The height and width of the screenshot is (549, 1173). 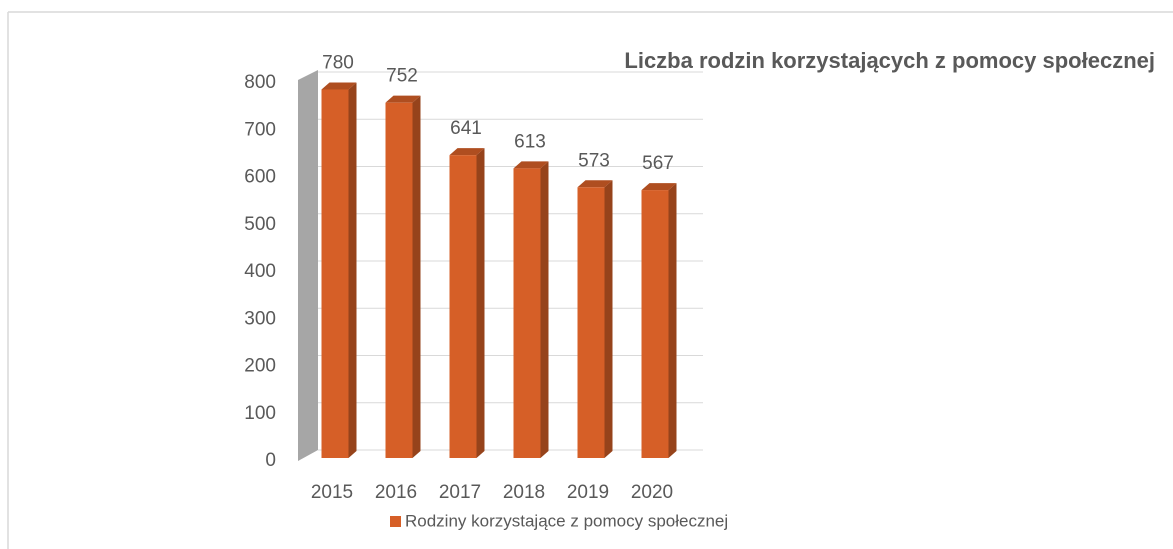 What do you see at coordinates (260, 271) in the screenshot?
I see `y-tick-label: 400` at bounding box center [260, 271].